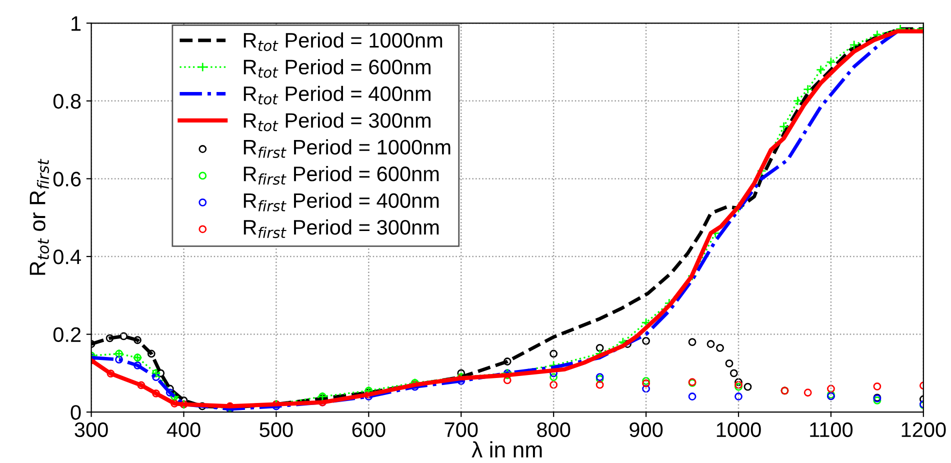 The image size is (951, 463). What do you see at coordinates (461, 430) in the screenshot?
I see `x-tick-label: 700` at bounding box center [461, 430].